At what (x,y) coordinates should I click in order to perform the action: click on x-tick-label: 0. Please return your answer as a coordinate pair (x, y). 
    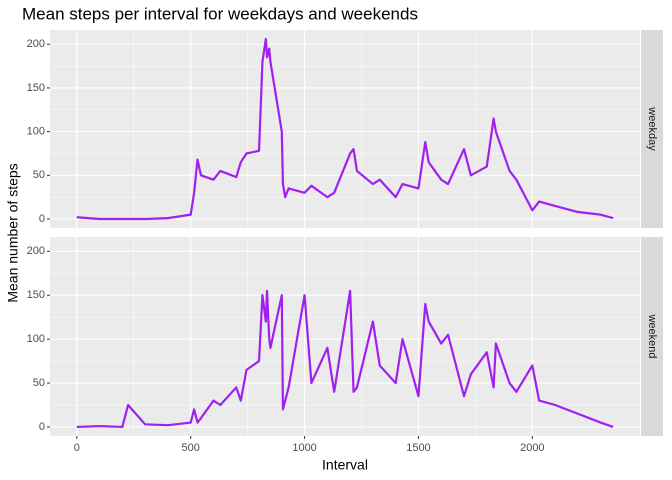
    Looking at the image, I should click on (77, 448).